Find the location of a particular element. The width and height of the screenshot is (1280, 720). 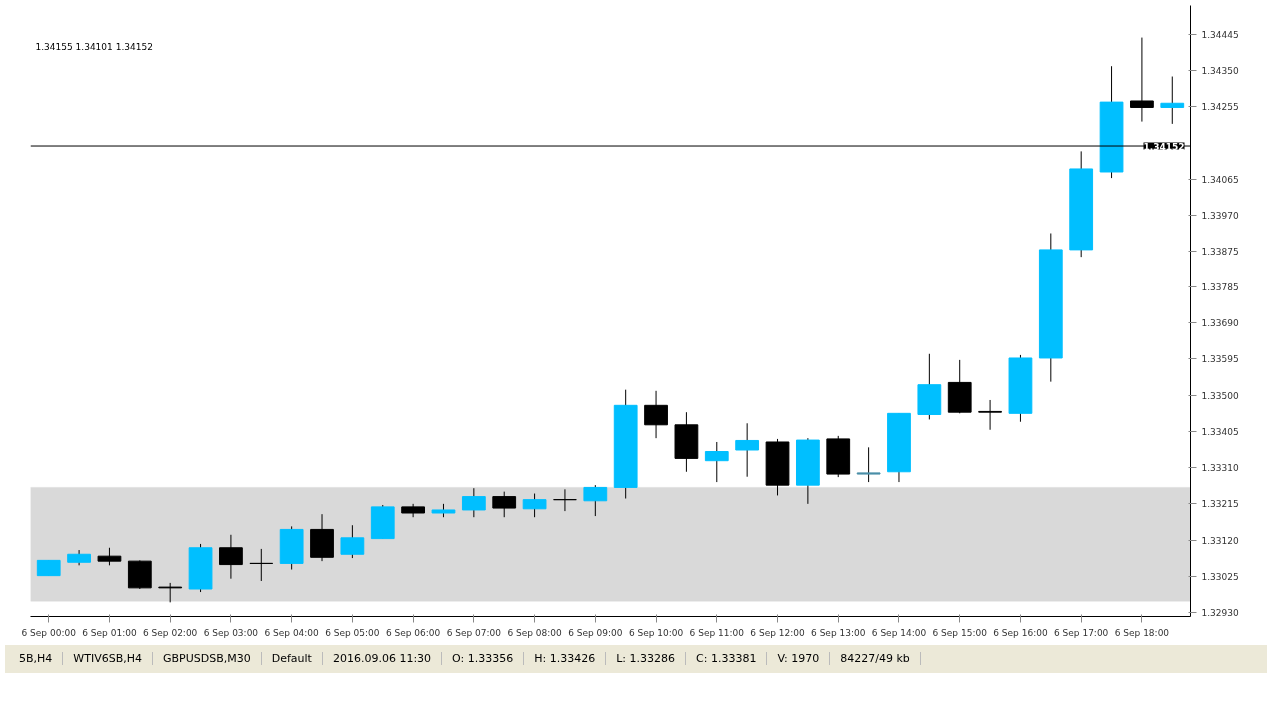

y-tick-label: 1.33310 is located at coordinates (1220, 468).